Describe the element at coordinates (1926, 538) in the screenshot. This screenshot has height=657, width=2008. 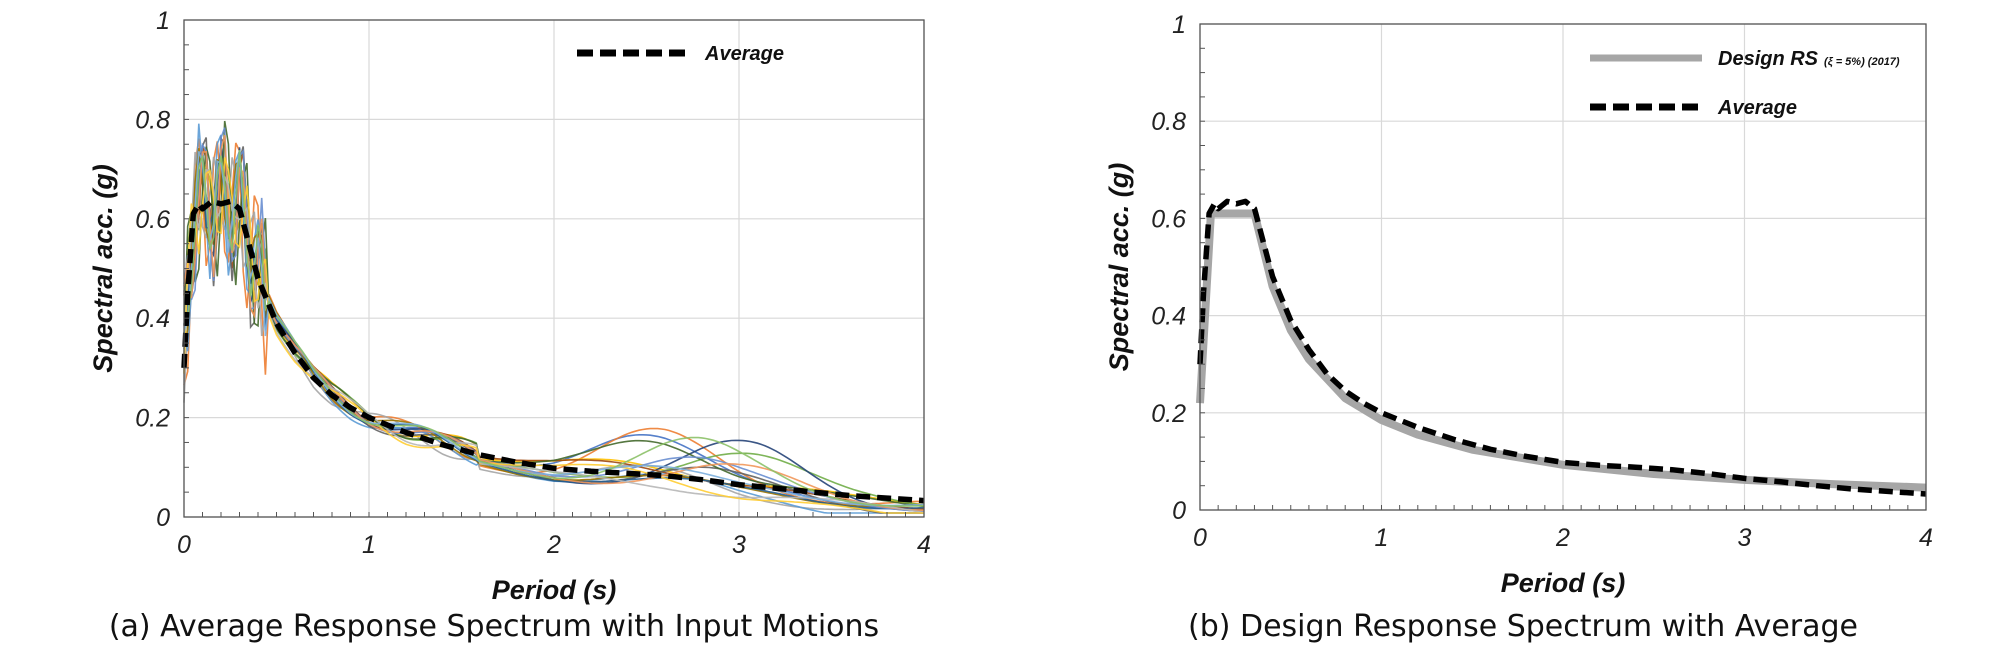
I see `chart-b-x-tick-label: 4` at that location.